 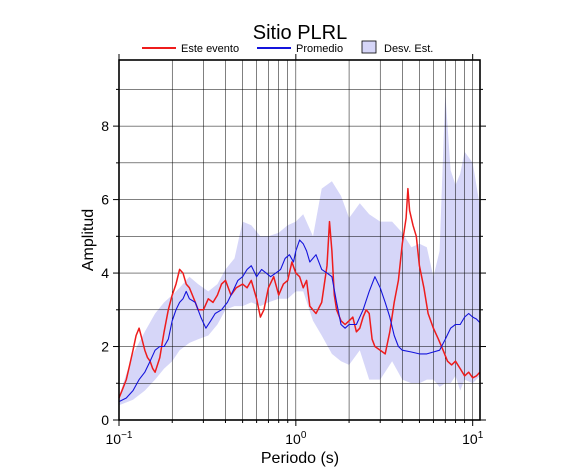 I want to click on legend-swatch, so click(x=369, y=47).